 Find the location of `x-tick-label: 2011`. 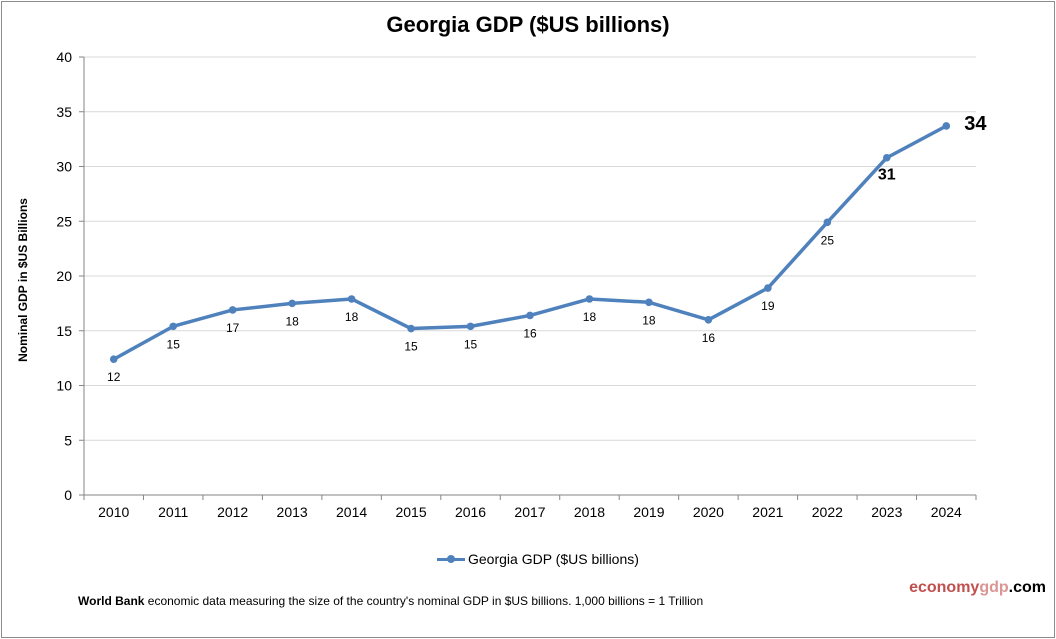

x-tick-label: 2011 is located at coordinates (173, 512).